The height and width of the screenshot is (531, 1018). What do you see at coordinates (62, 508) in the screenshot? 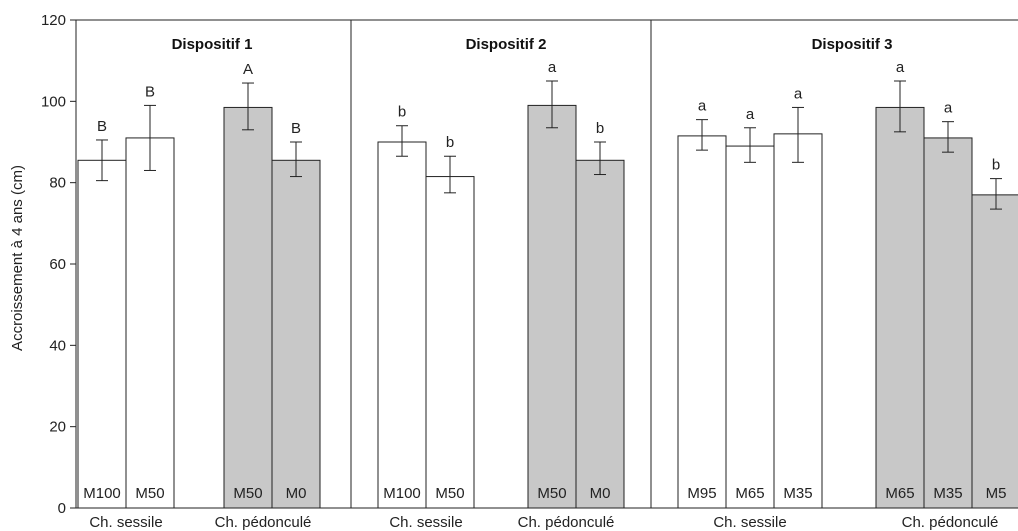
I see `y-tick-label: 0` at bounding box center [62, 508].